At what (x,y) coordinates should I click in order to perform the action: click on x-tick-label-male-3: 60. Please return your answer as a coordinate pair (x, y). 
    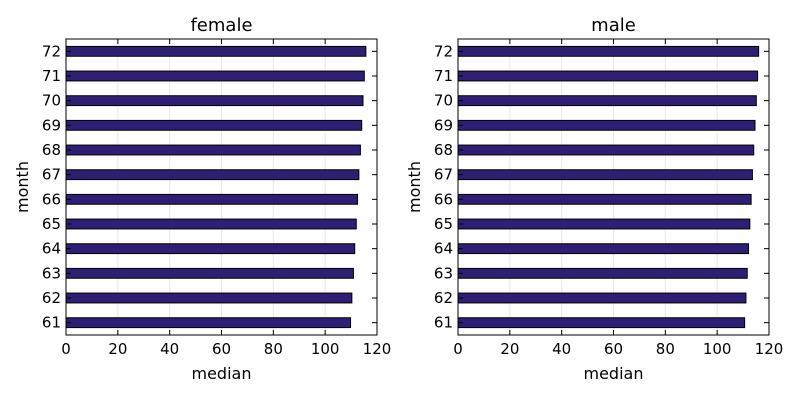
    Looking at the image, I should click on (613, 349).